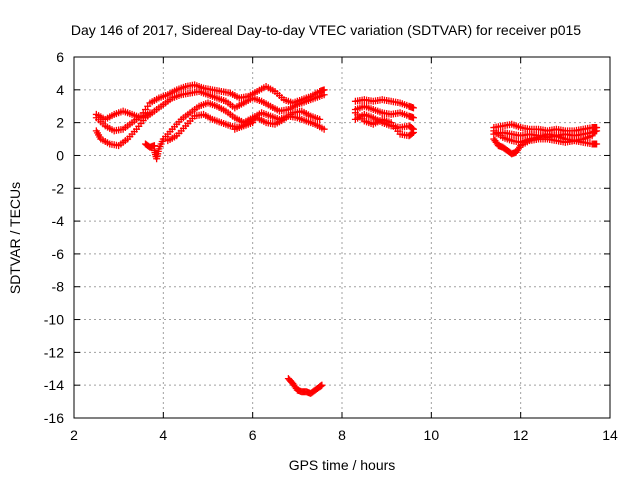  What do you see at coordinates (610, 435) in the screenshot?
I see `x-tick-label: 14` at bounding box center [610, 435].